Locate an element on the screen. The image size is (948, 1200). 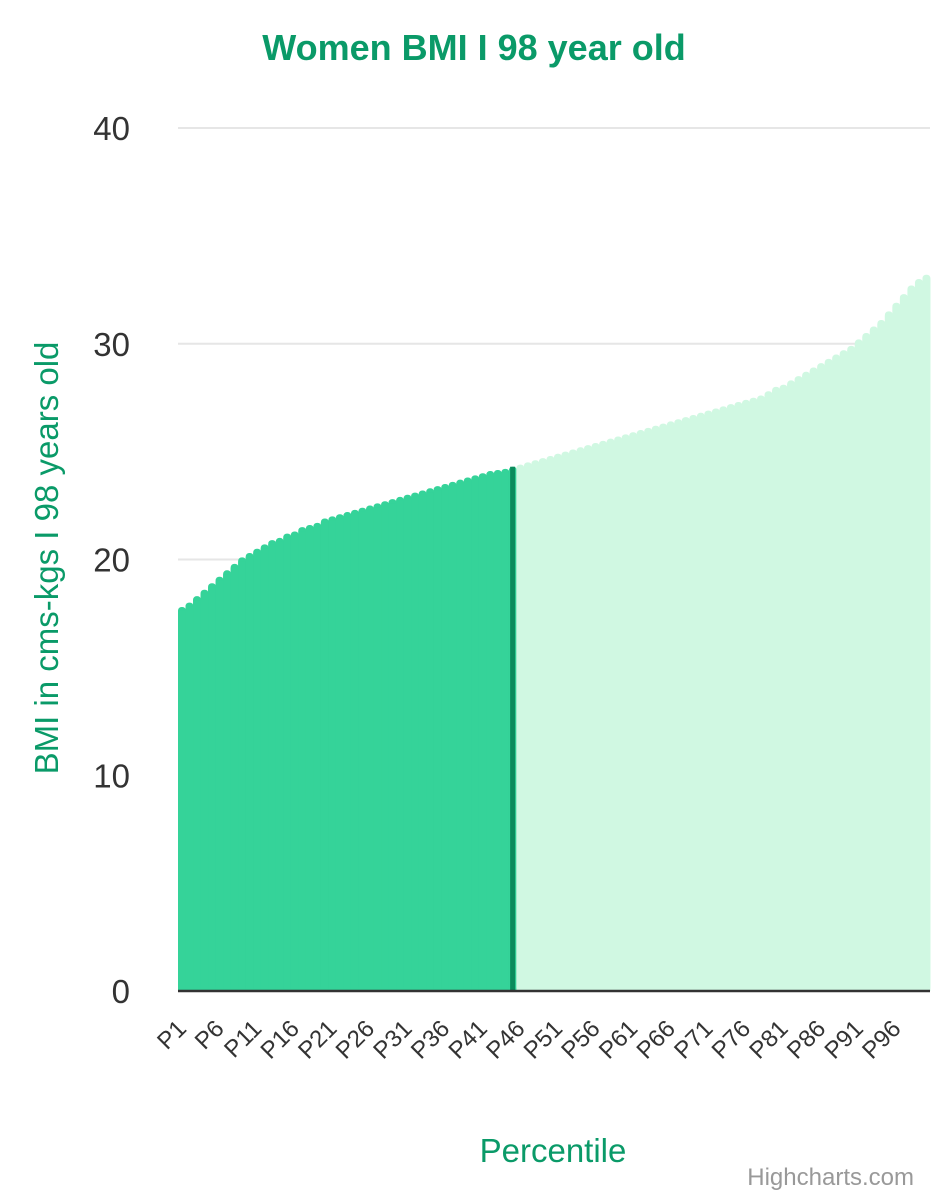
x-tick-label: P1 is located at coordinates (172, 1035).